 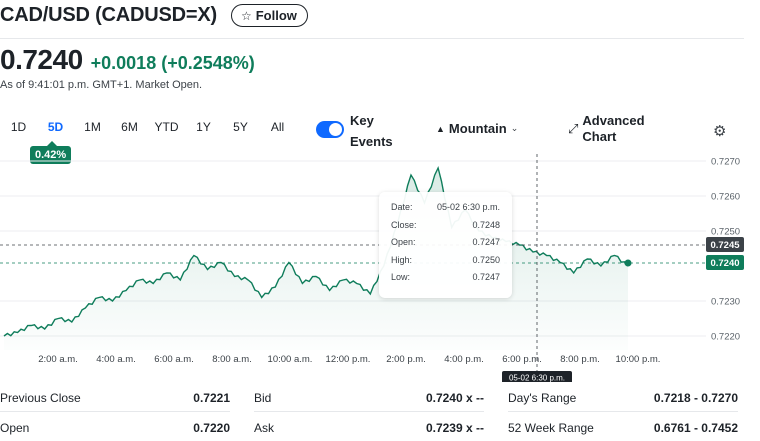 What do you see at coordinates (55, 127) in the screenshot?
I see `range-tab-5d: 5D` at bounding box center [55, 127].